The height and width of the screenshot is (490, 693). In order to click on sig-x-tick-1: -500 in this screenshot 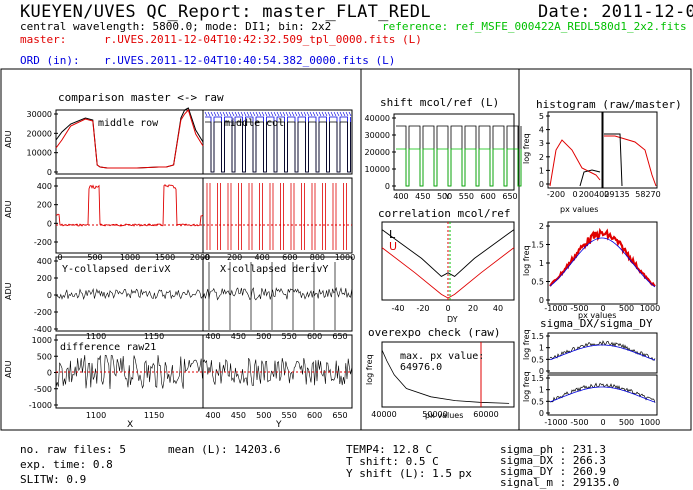, I will do `click(579, 422)`.